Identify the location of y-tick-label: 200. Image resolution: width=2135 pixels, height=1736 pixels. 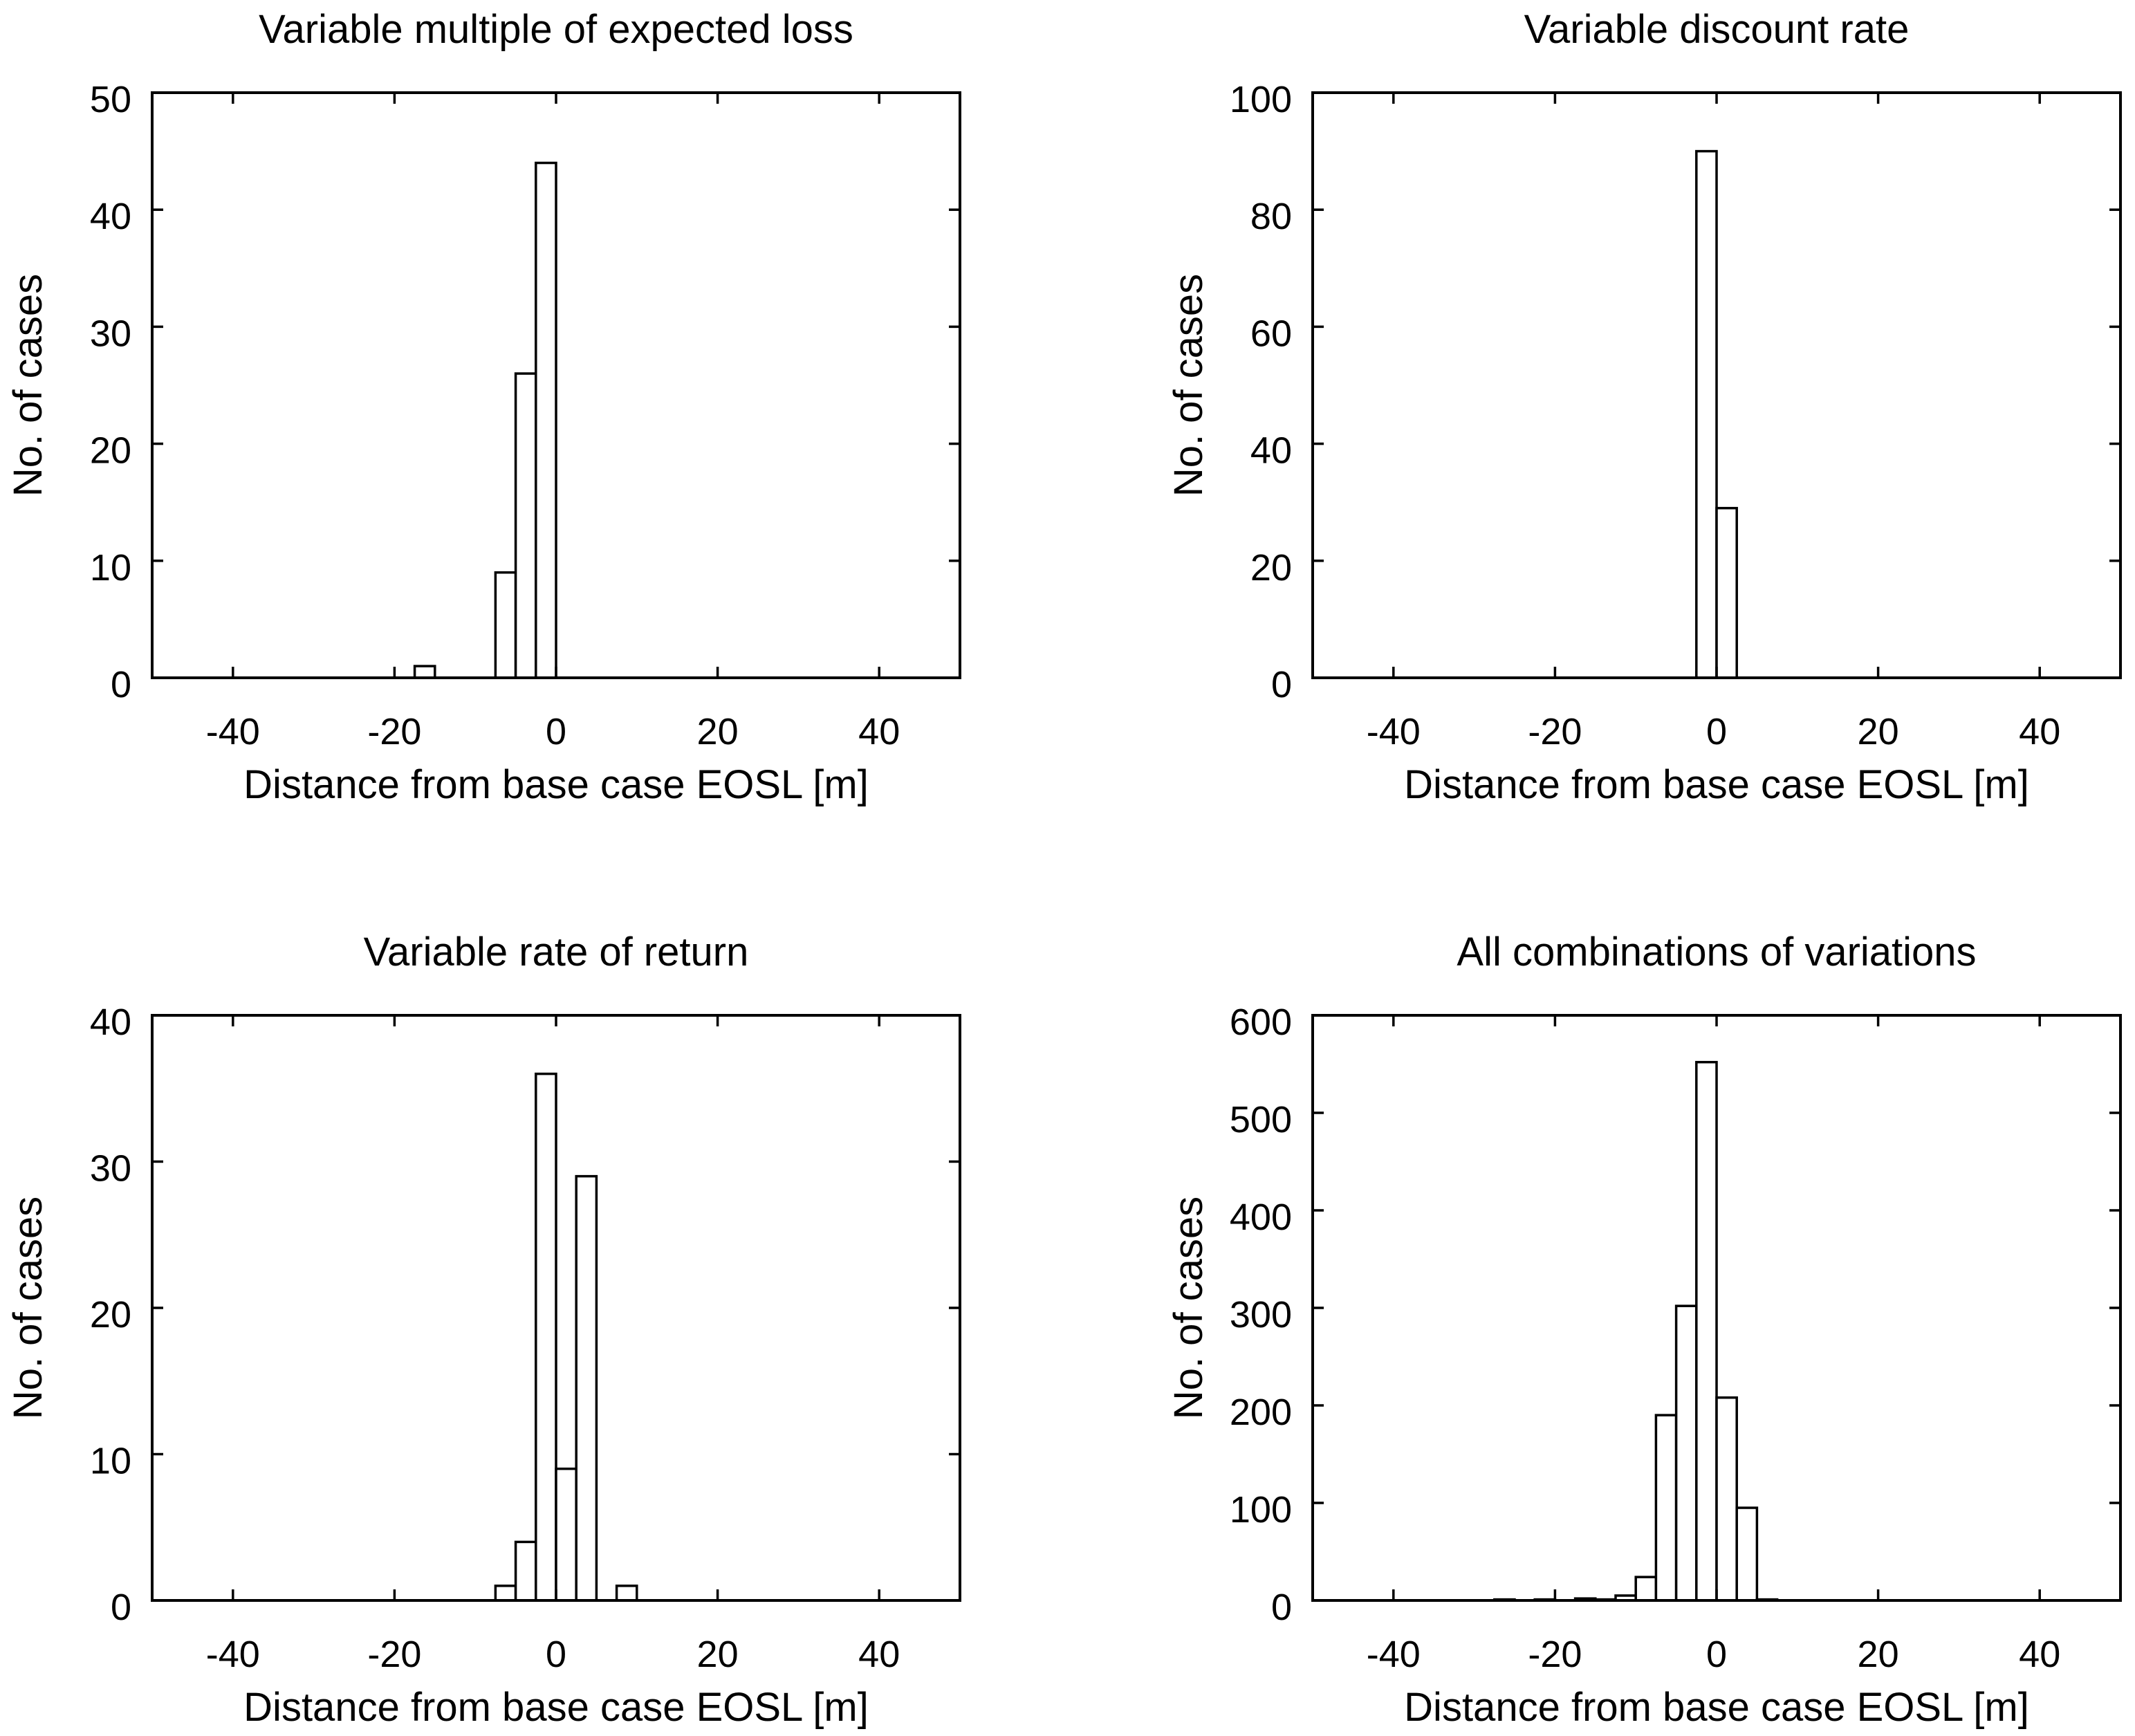
(1261, 1412).